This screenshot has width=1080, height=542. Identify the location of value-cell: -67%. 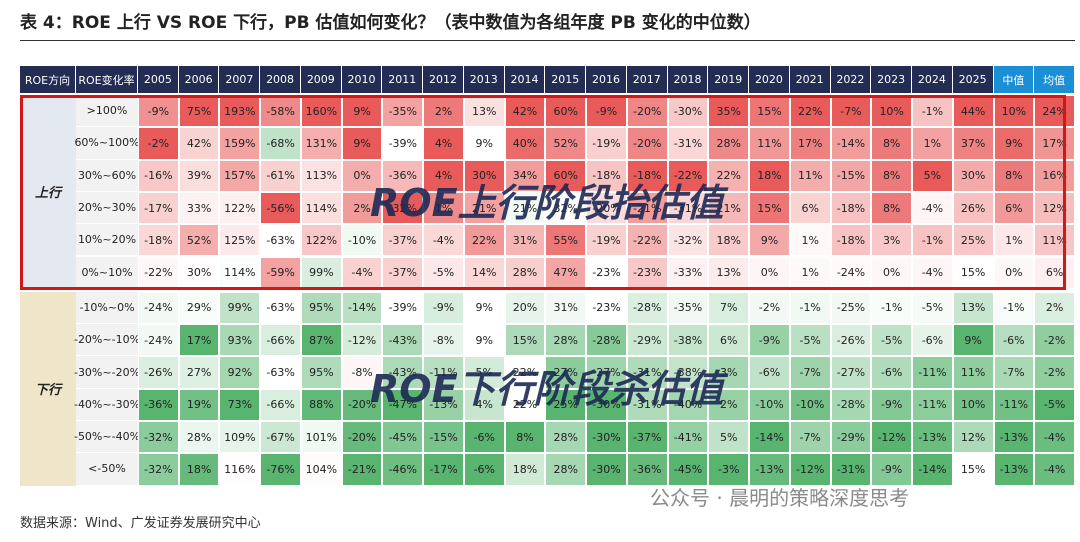
(280, 437).